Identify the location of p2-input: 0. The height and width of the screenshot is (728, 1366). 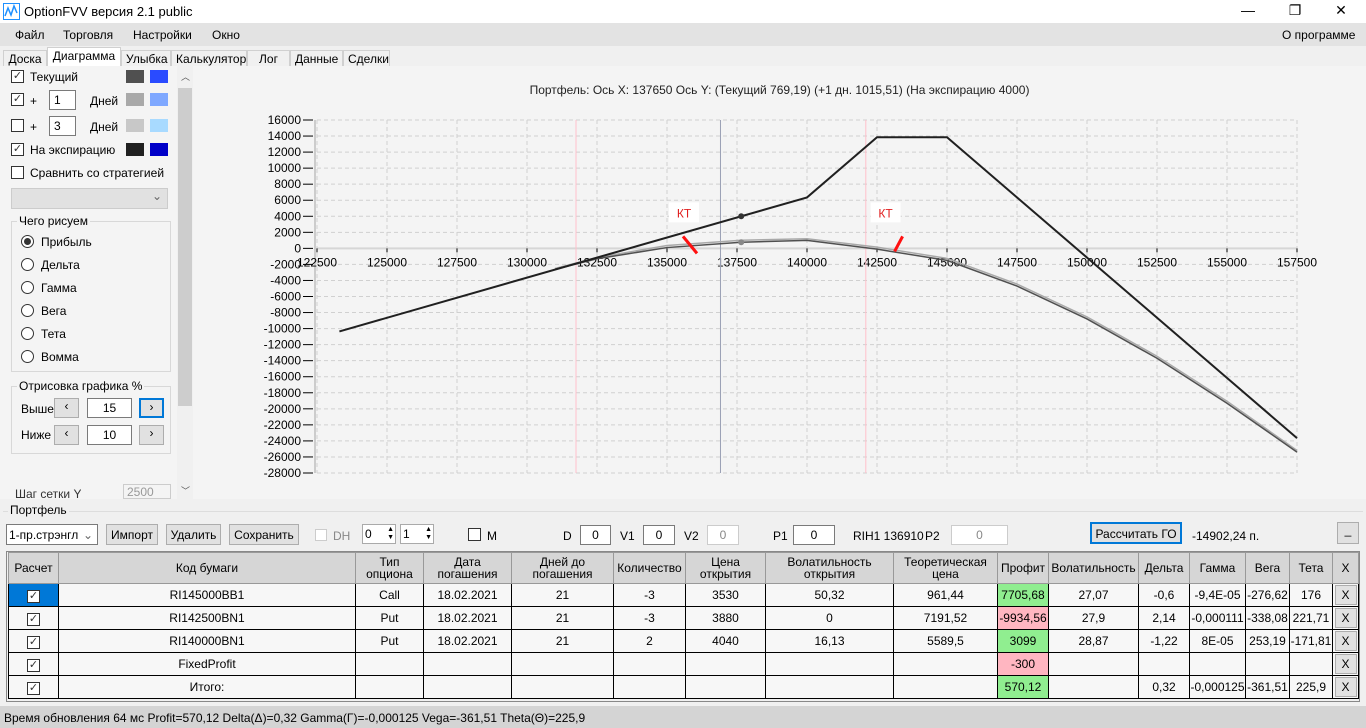
(979, 535).